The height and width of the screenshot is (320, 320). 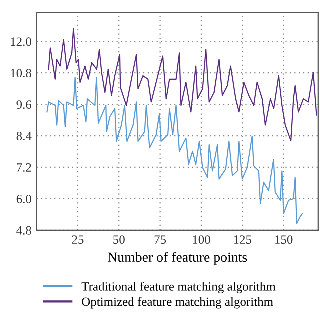 I want to click on y-tick-label: 9.6, so click(x=24, y=105).